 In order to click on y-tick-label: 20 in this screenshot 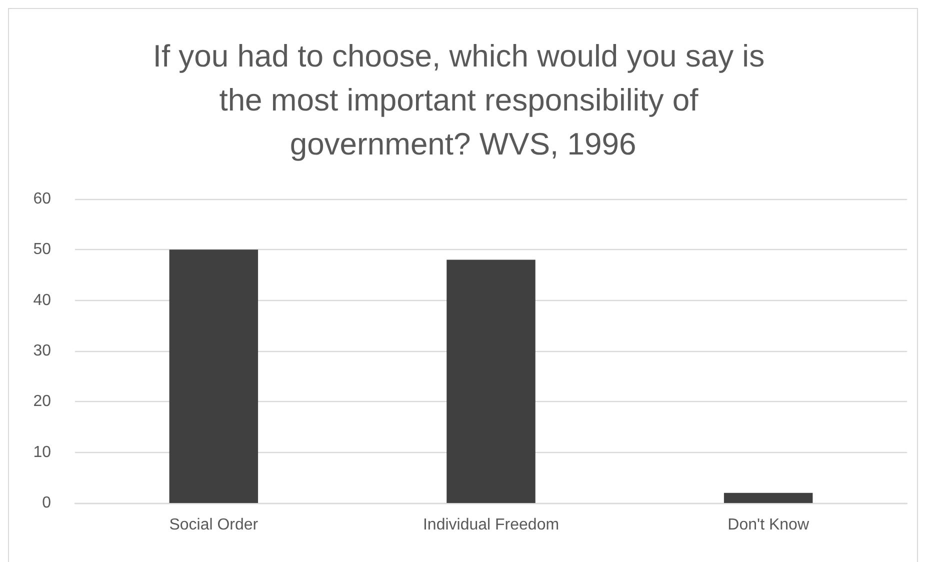, I will do `click(42, 401)`.